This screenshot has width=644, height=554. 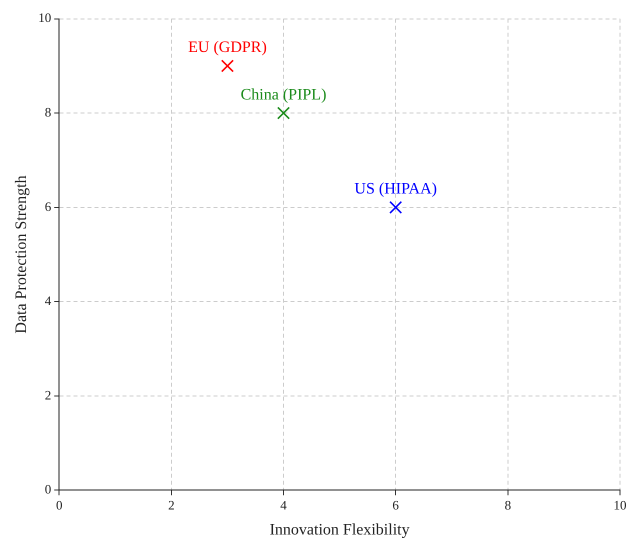 What do you see at coordinates (171, 504) in the screenshot?
I see `x-tick-label: 2` at bounding box center [171, 504].